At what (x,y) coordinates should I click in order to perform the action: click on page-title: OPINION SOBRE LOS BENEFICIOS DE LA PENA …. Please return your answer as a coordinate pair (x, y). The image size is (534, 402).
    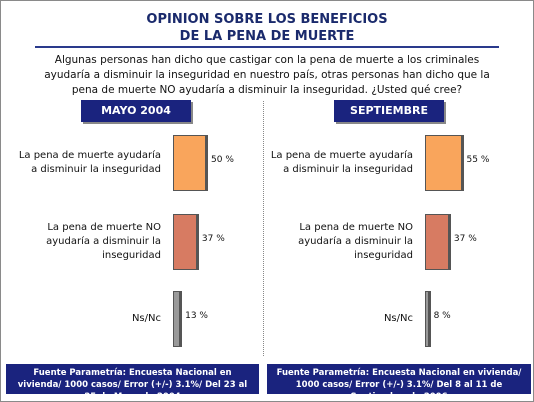
    Looking at the image, I should click on (267, 28).